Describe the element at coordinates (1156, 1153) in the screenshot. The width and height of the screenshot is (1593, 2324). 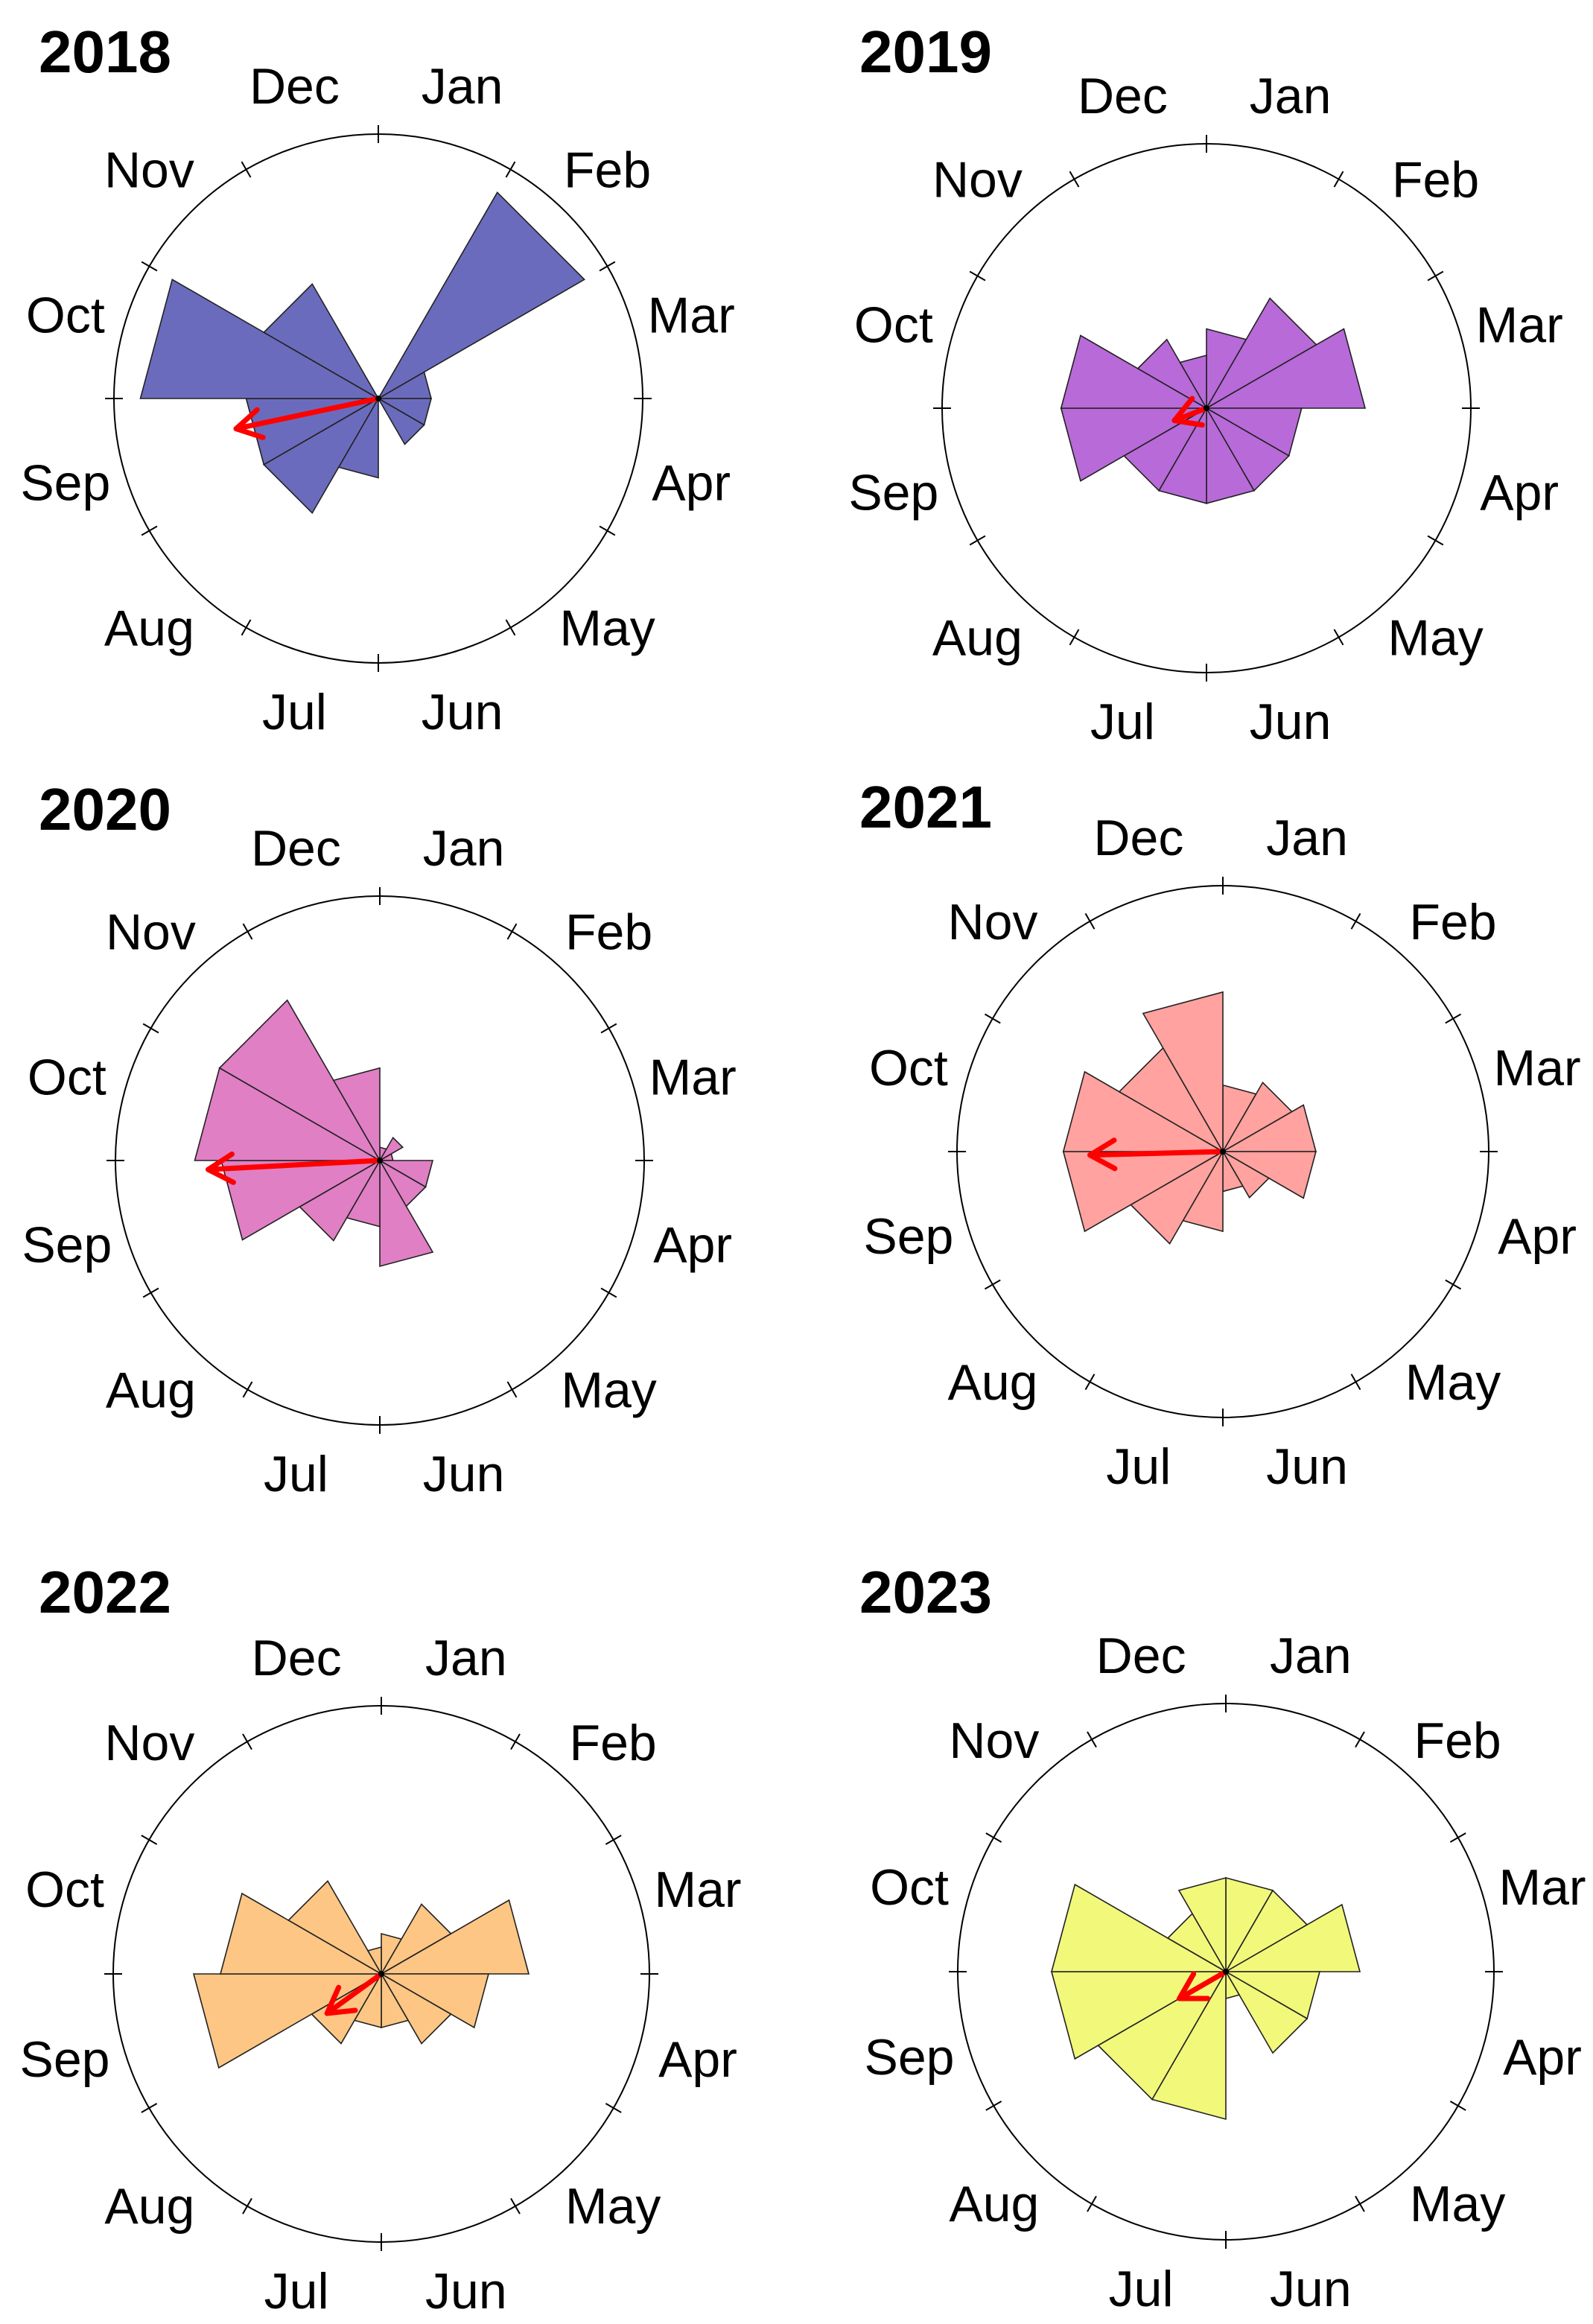
I see `mean-vector-arrow` at that location.